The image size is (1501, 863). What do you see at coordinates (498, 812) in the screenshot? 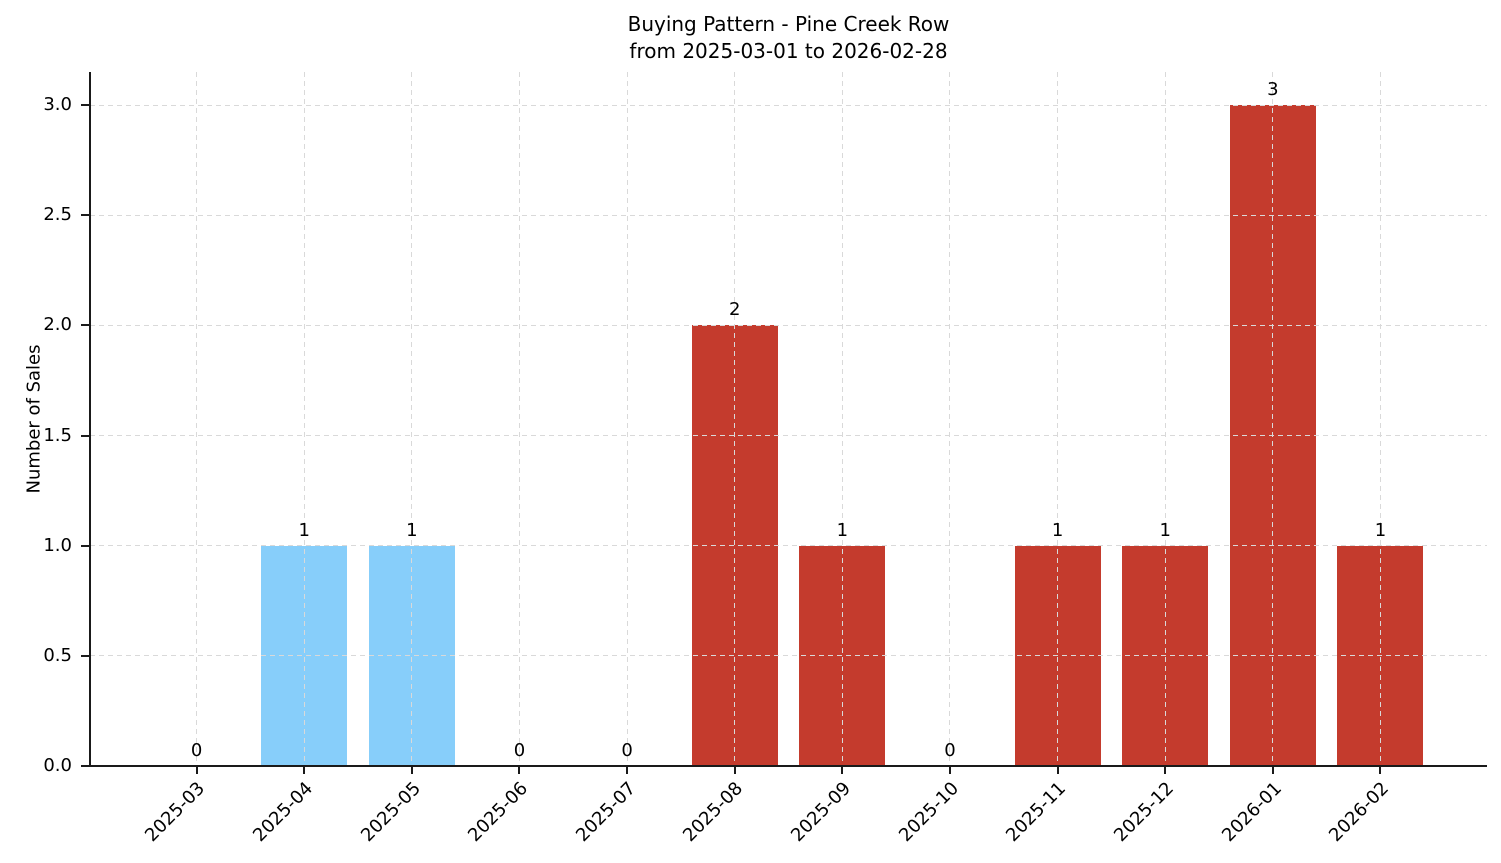
I see `x-tick-label: 2025-06` at bounding box center [498, 812].